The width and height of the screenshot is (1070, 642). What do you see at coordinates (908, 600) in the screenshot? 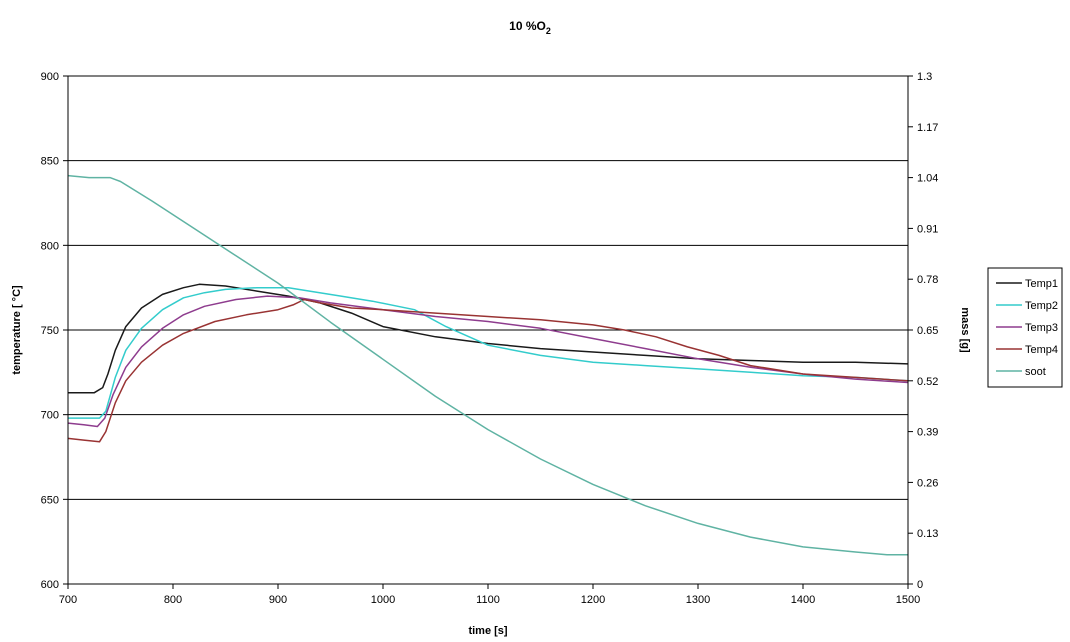
I see `x-tick-label-8: 1500` at bounding box center [908, 600].